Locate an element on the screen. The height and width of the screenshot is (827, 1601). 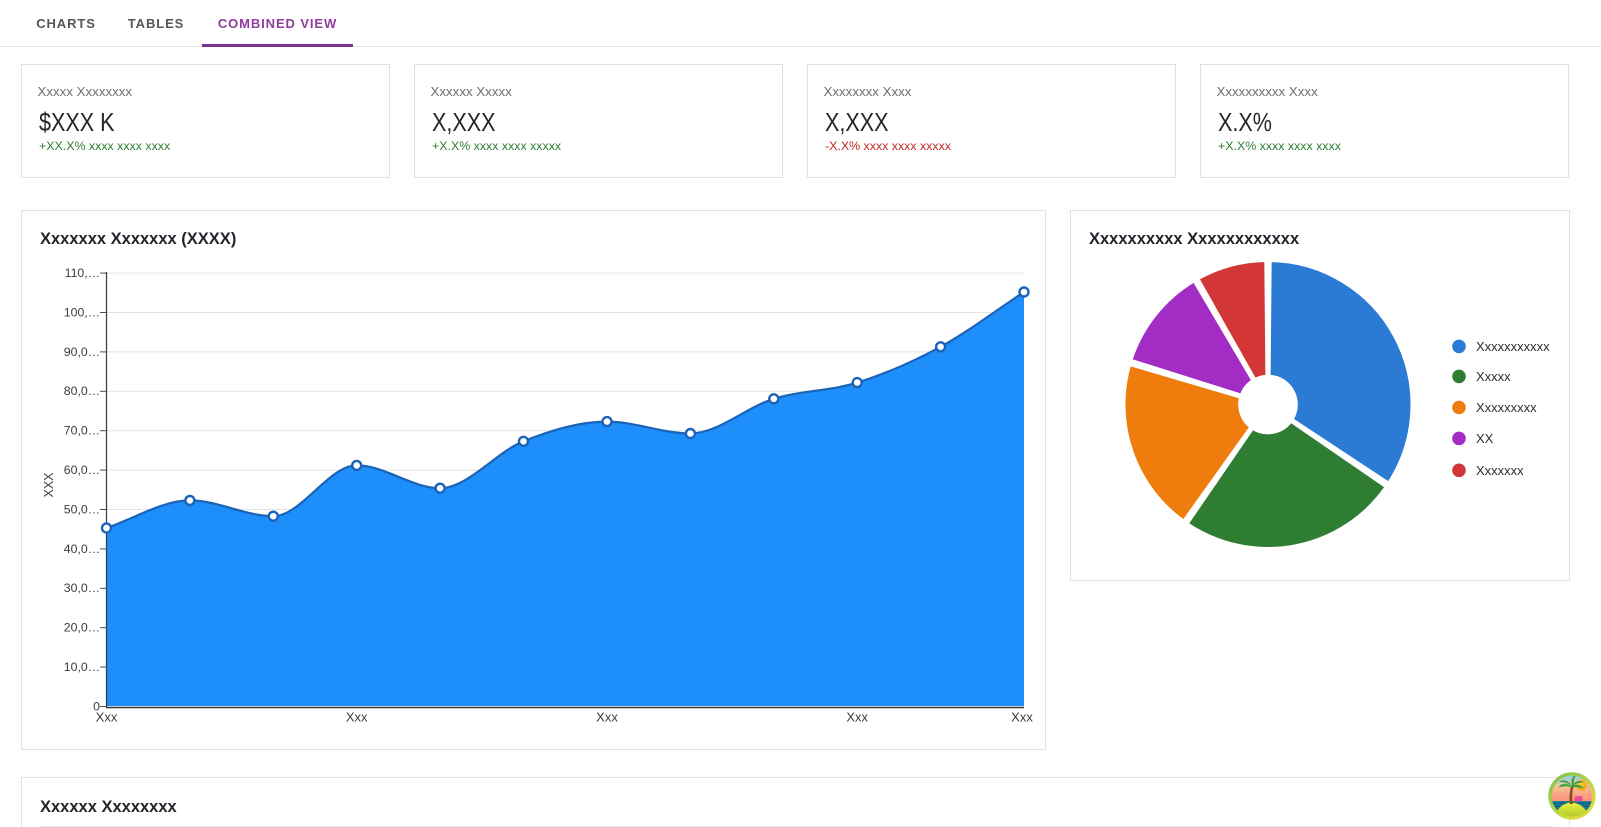
svg-text: Xxxxxxxxx is located at coordinates (1506, 407).